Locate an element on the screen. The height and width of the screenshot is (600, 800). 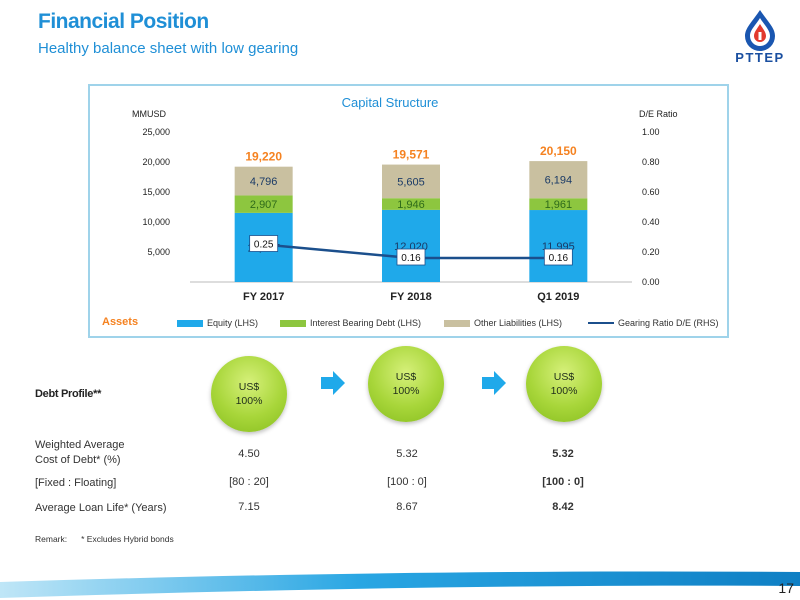
chart-title: Capital Structure is located at coordinates (390, 102).